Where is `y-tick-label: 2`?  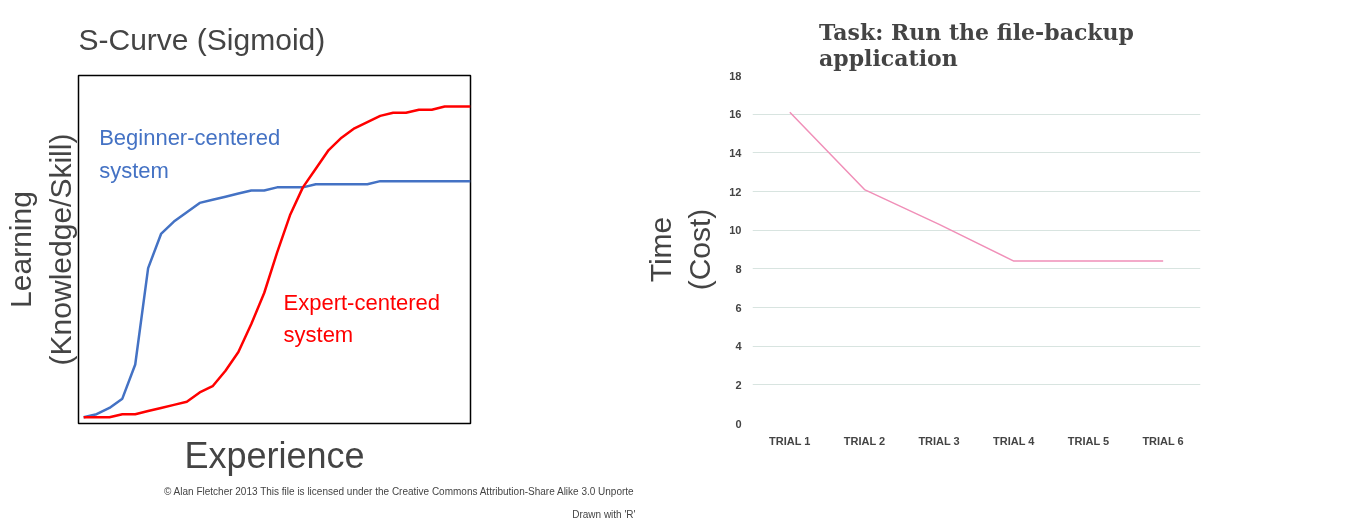 y-tick-label: 2 is located at coordinates (738, 384).